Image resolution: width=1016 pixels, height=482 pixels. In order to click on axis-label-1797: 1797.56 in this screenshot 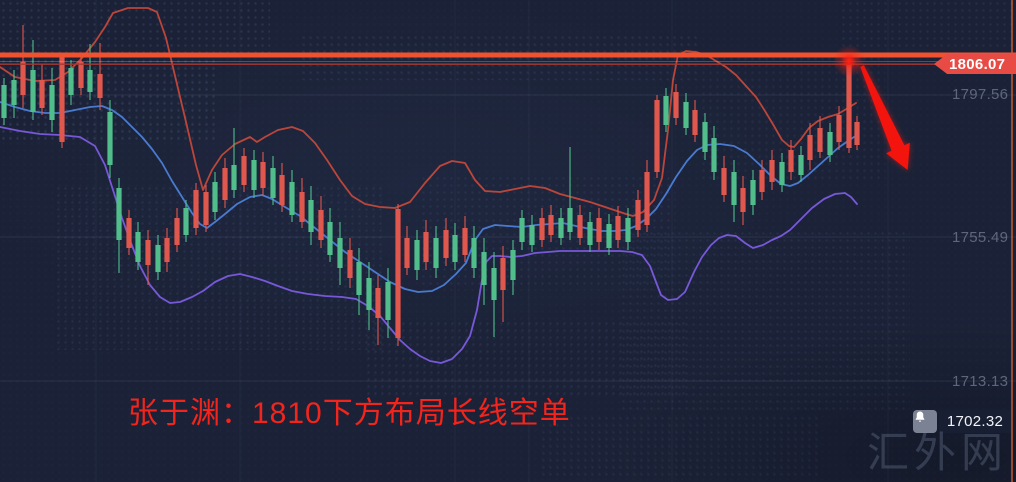, I will do `click(980, 94)`.